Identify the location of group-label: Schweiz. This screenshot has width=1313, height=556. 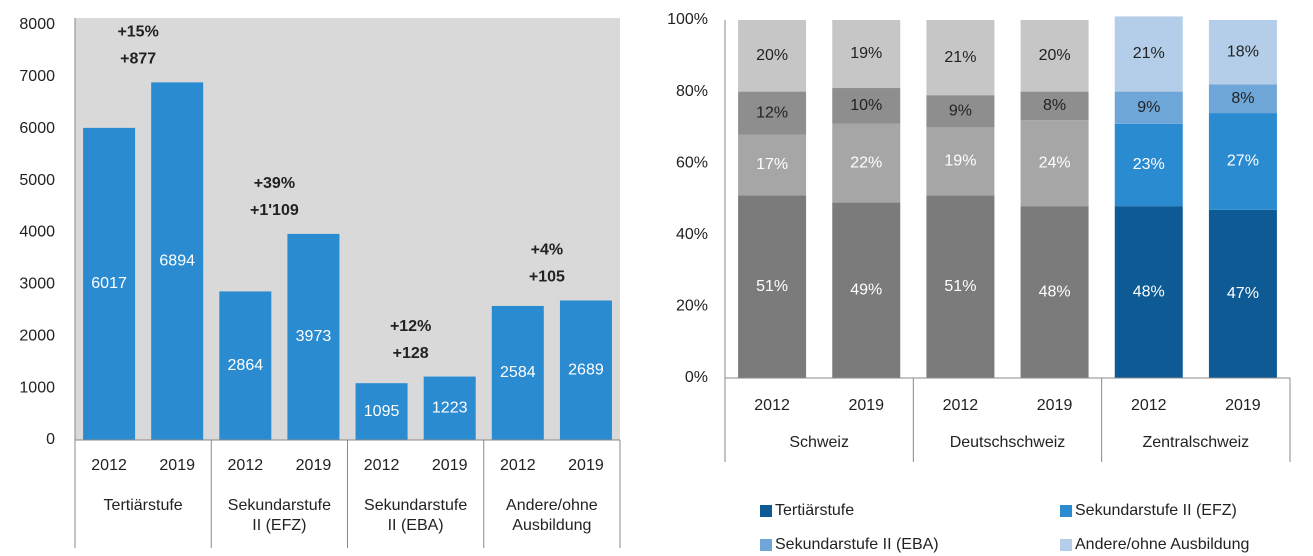
(819, 442).